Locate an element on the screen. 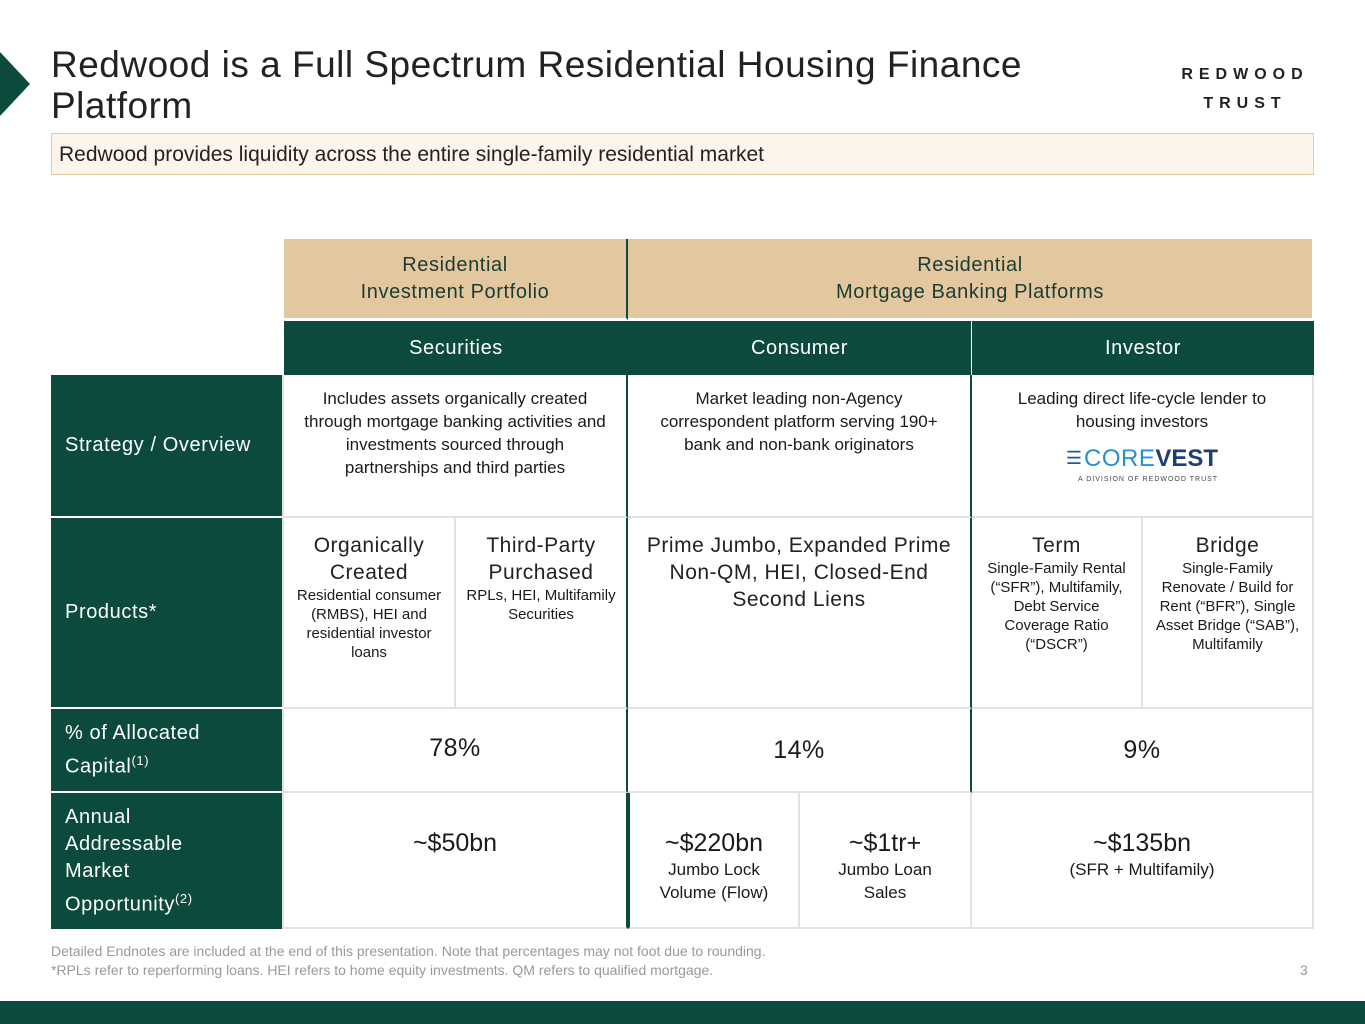  row-label-strategy: Strategy / Overview is located at coordinates (167, 446).